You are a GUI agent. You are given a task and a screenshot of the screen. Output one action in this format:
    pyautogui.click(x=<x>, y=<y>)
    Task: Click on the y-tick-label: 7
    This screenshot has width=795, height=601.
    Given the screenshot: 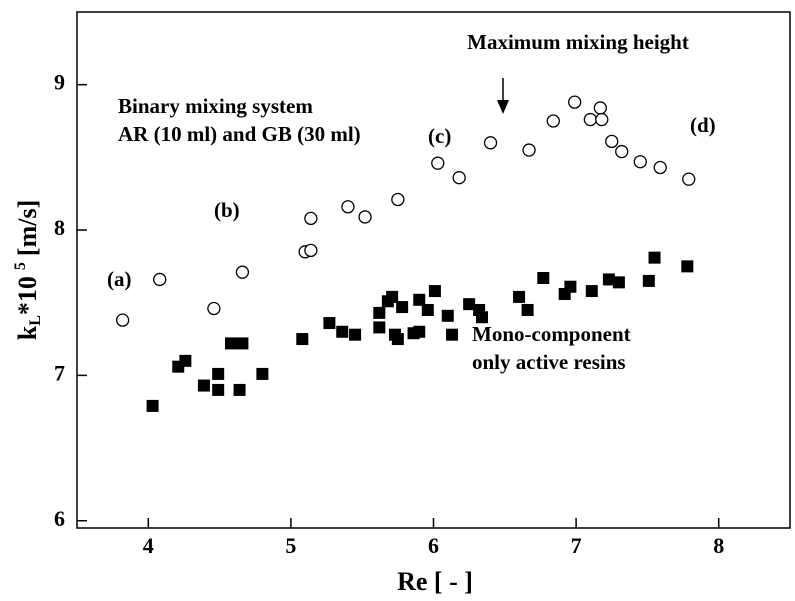 What is the action you would take?
    pyautogui.click(x=59, y=372)
    